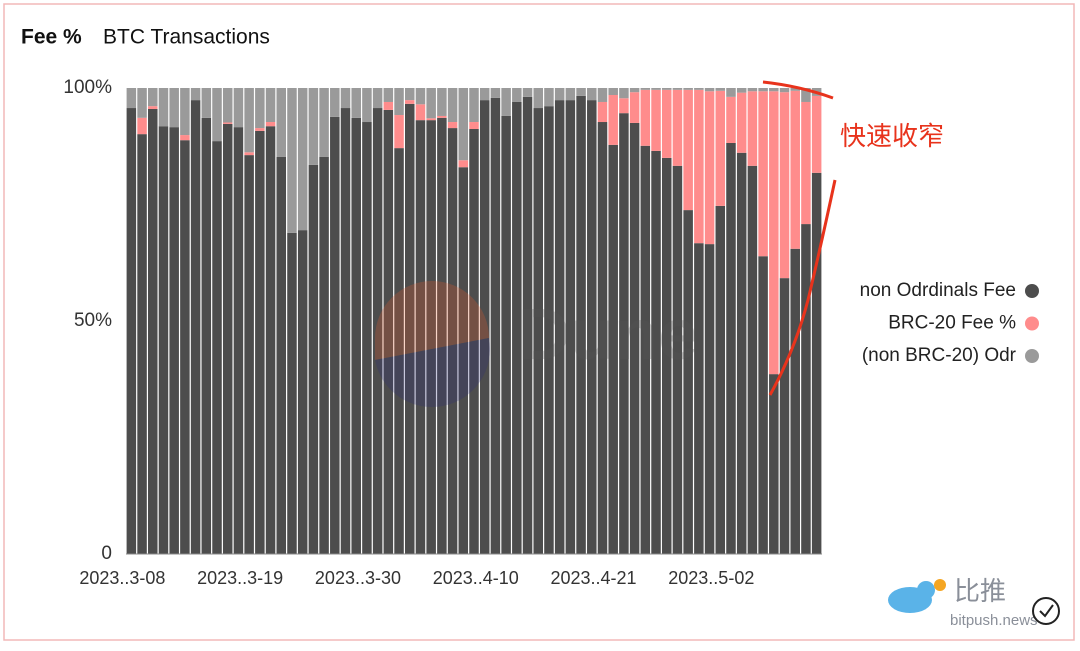  I want to click on y-tick-label: 50%, so click(93, 320).